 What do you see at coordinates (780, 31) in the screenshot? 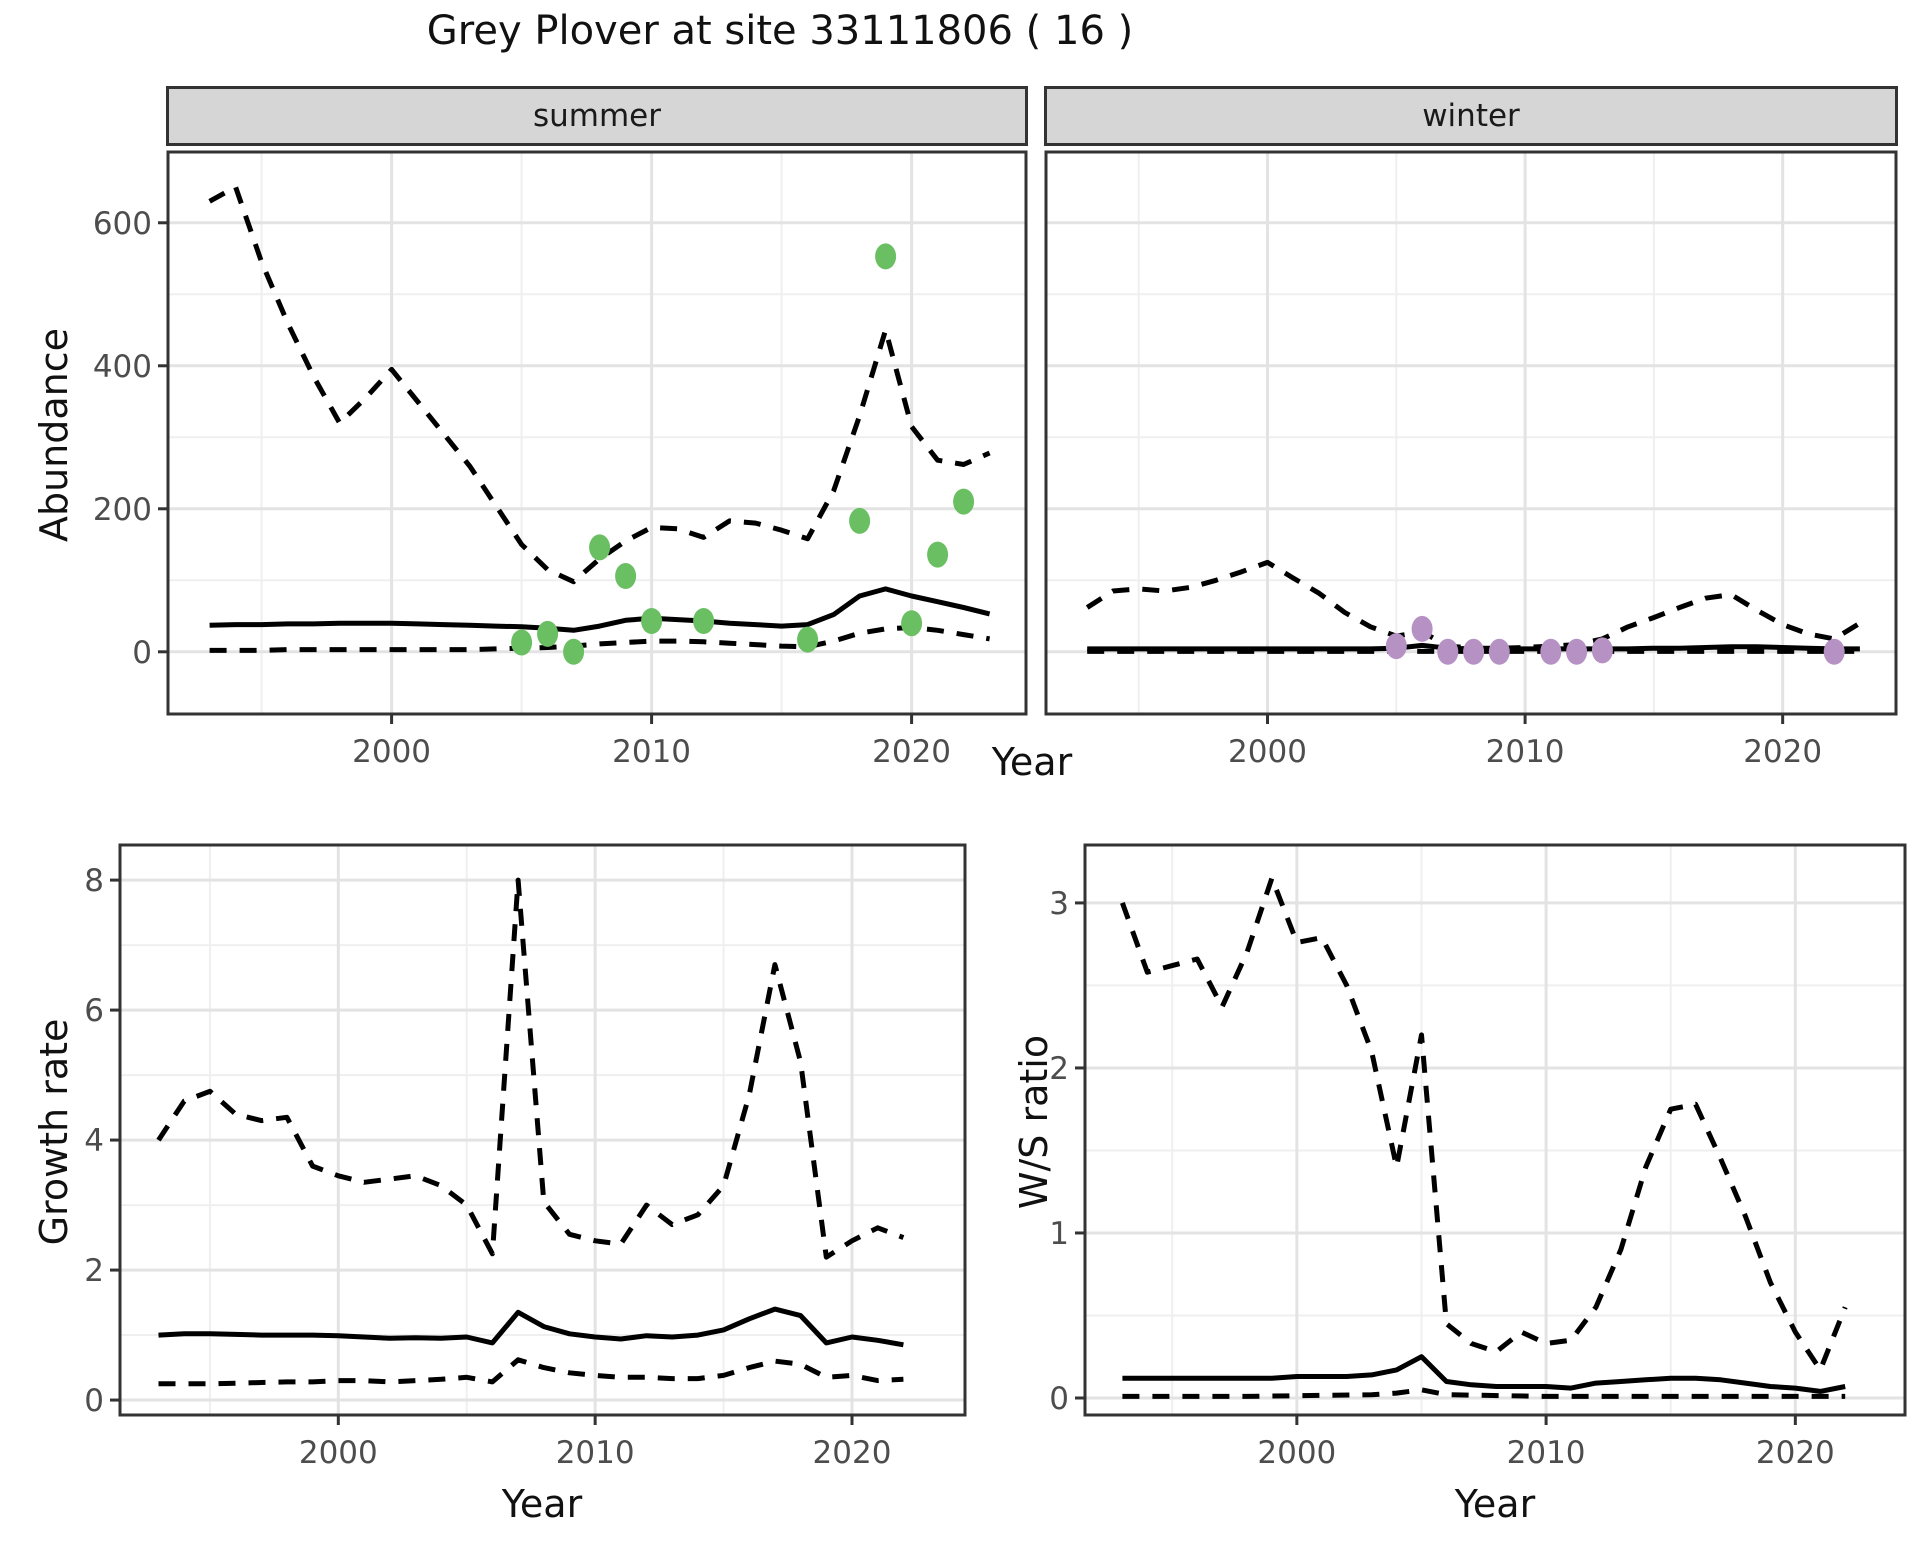
I see `page-title: Grey Plover at site 33111806 ( 16 )` at bounding box center [780, 31].